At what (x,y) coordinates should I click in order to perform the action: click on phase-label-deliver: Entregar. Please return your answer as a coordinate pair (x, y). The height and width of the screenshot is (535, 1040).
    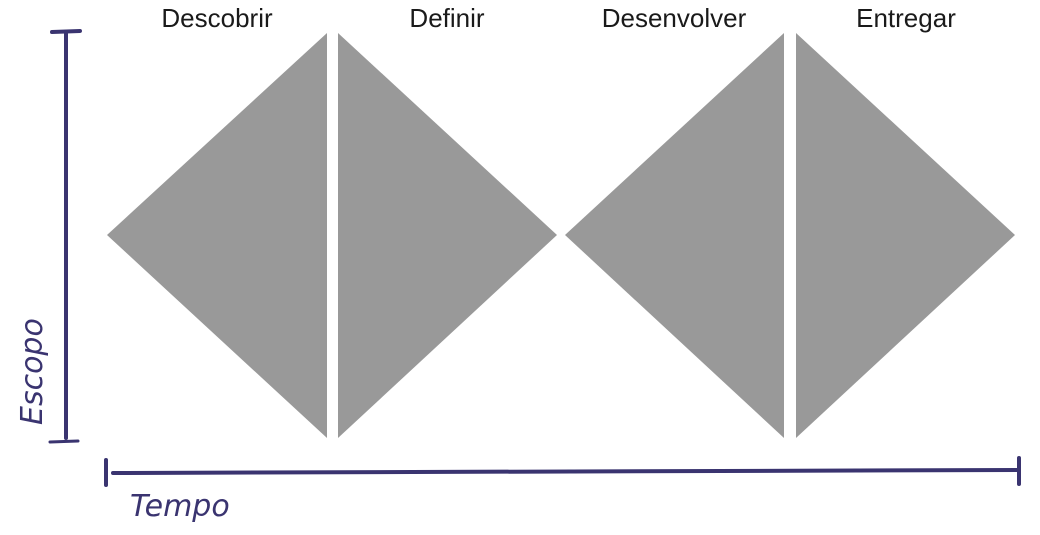
    Looking at the image, I should click on (906, 18).